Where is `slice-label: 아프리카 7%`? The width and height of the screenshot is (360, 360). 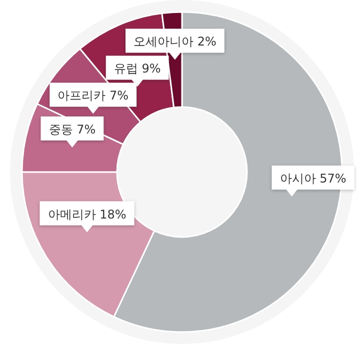 slice-label: 아프리카 7% is located at coordinates (93, 95).